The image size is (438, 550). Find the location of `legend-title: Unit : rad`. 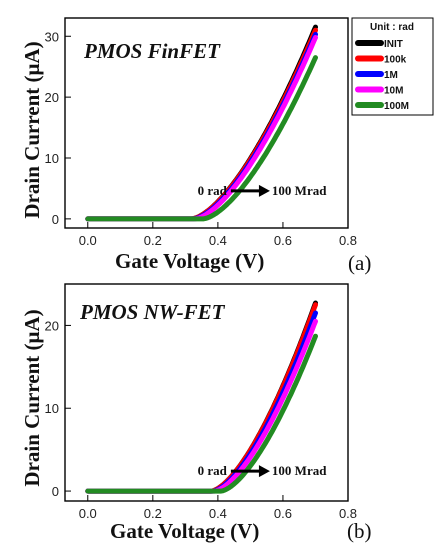

legend-title: Unit : rad is located at coordinates (392, 27).